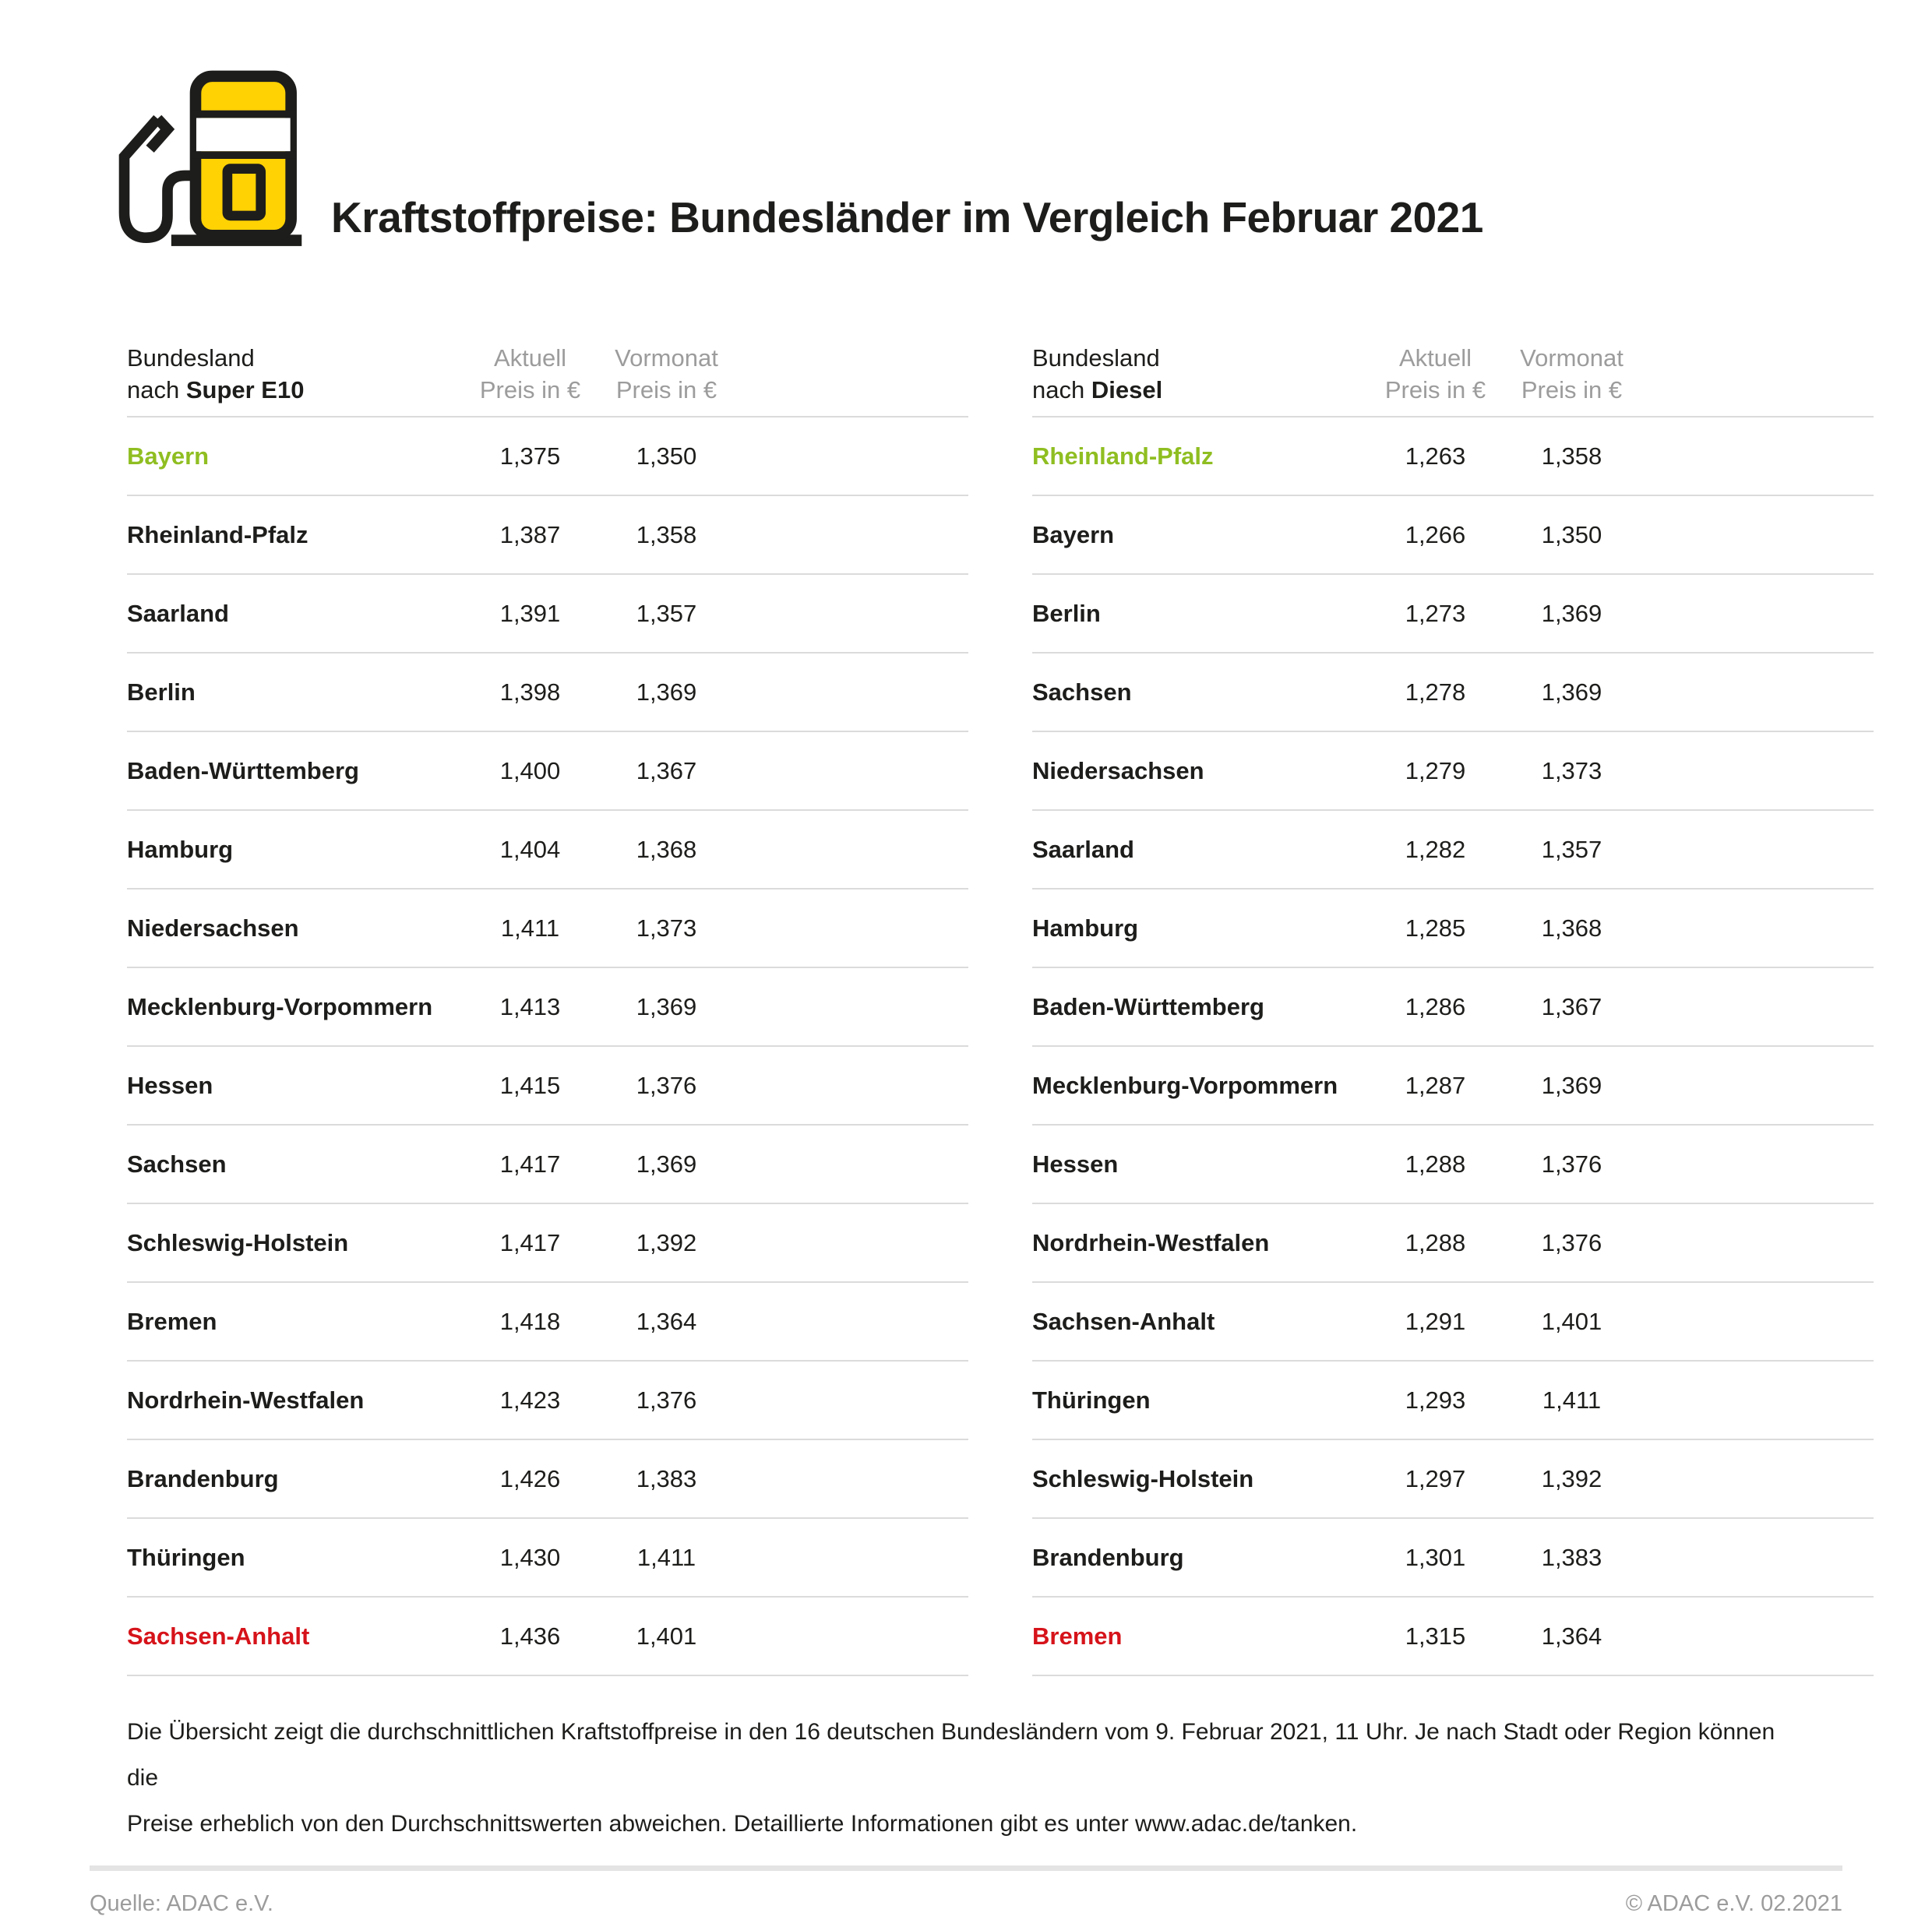 The width and height of the screenshot is (1932, 1920). Describe the element at coordinates (210, 158) in the screenshot. I see `fuel-pump-icon` at that location.